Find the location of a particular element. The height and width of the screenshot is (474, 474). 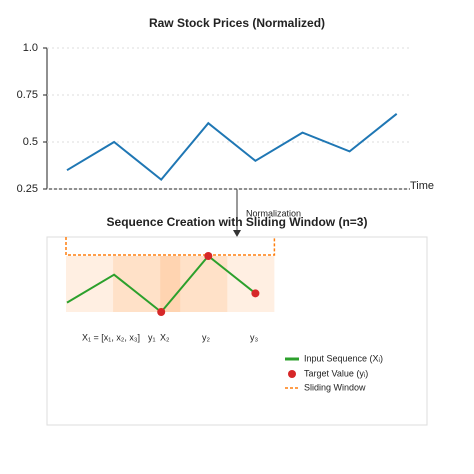

chart-title: Raw Stock Prices (Normalized) is located at coordinates (237, 23).